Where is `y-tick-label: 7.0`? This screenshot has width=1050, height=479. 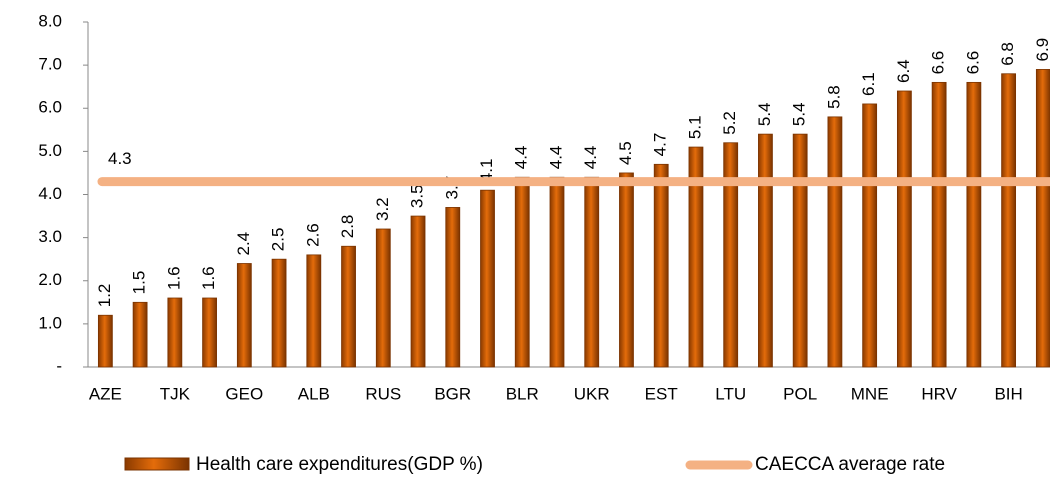
y-tick-label: 7.0 is located at coordinates (50, 64).